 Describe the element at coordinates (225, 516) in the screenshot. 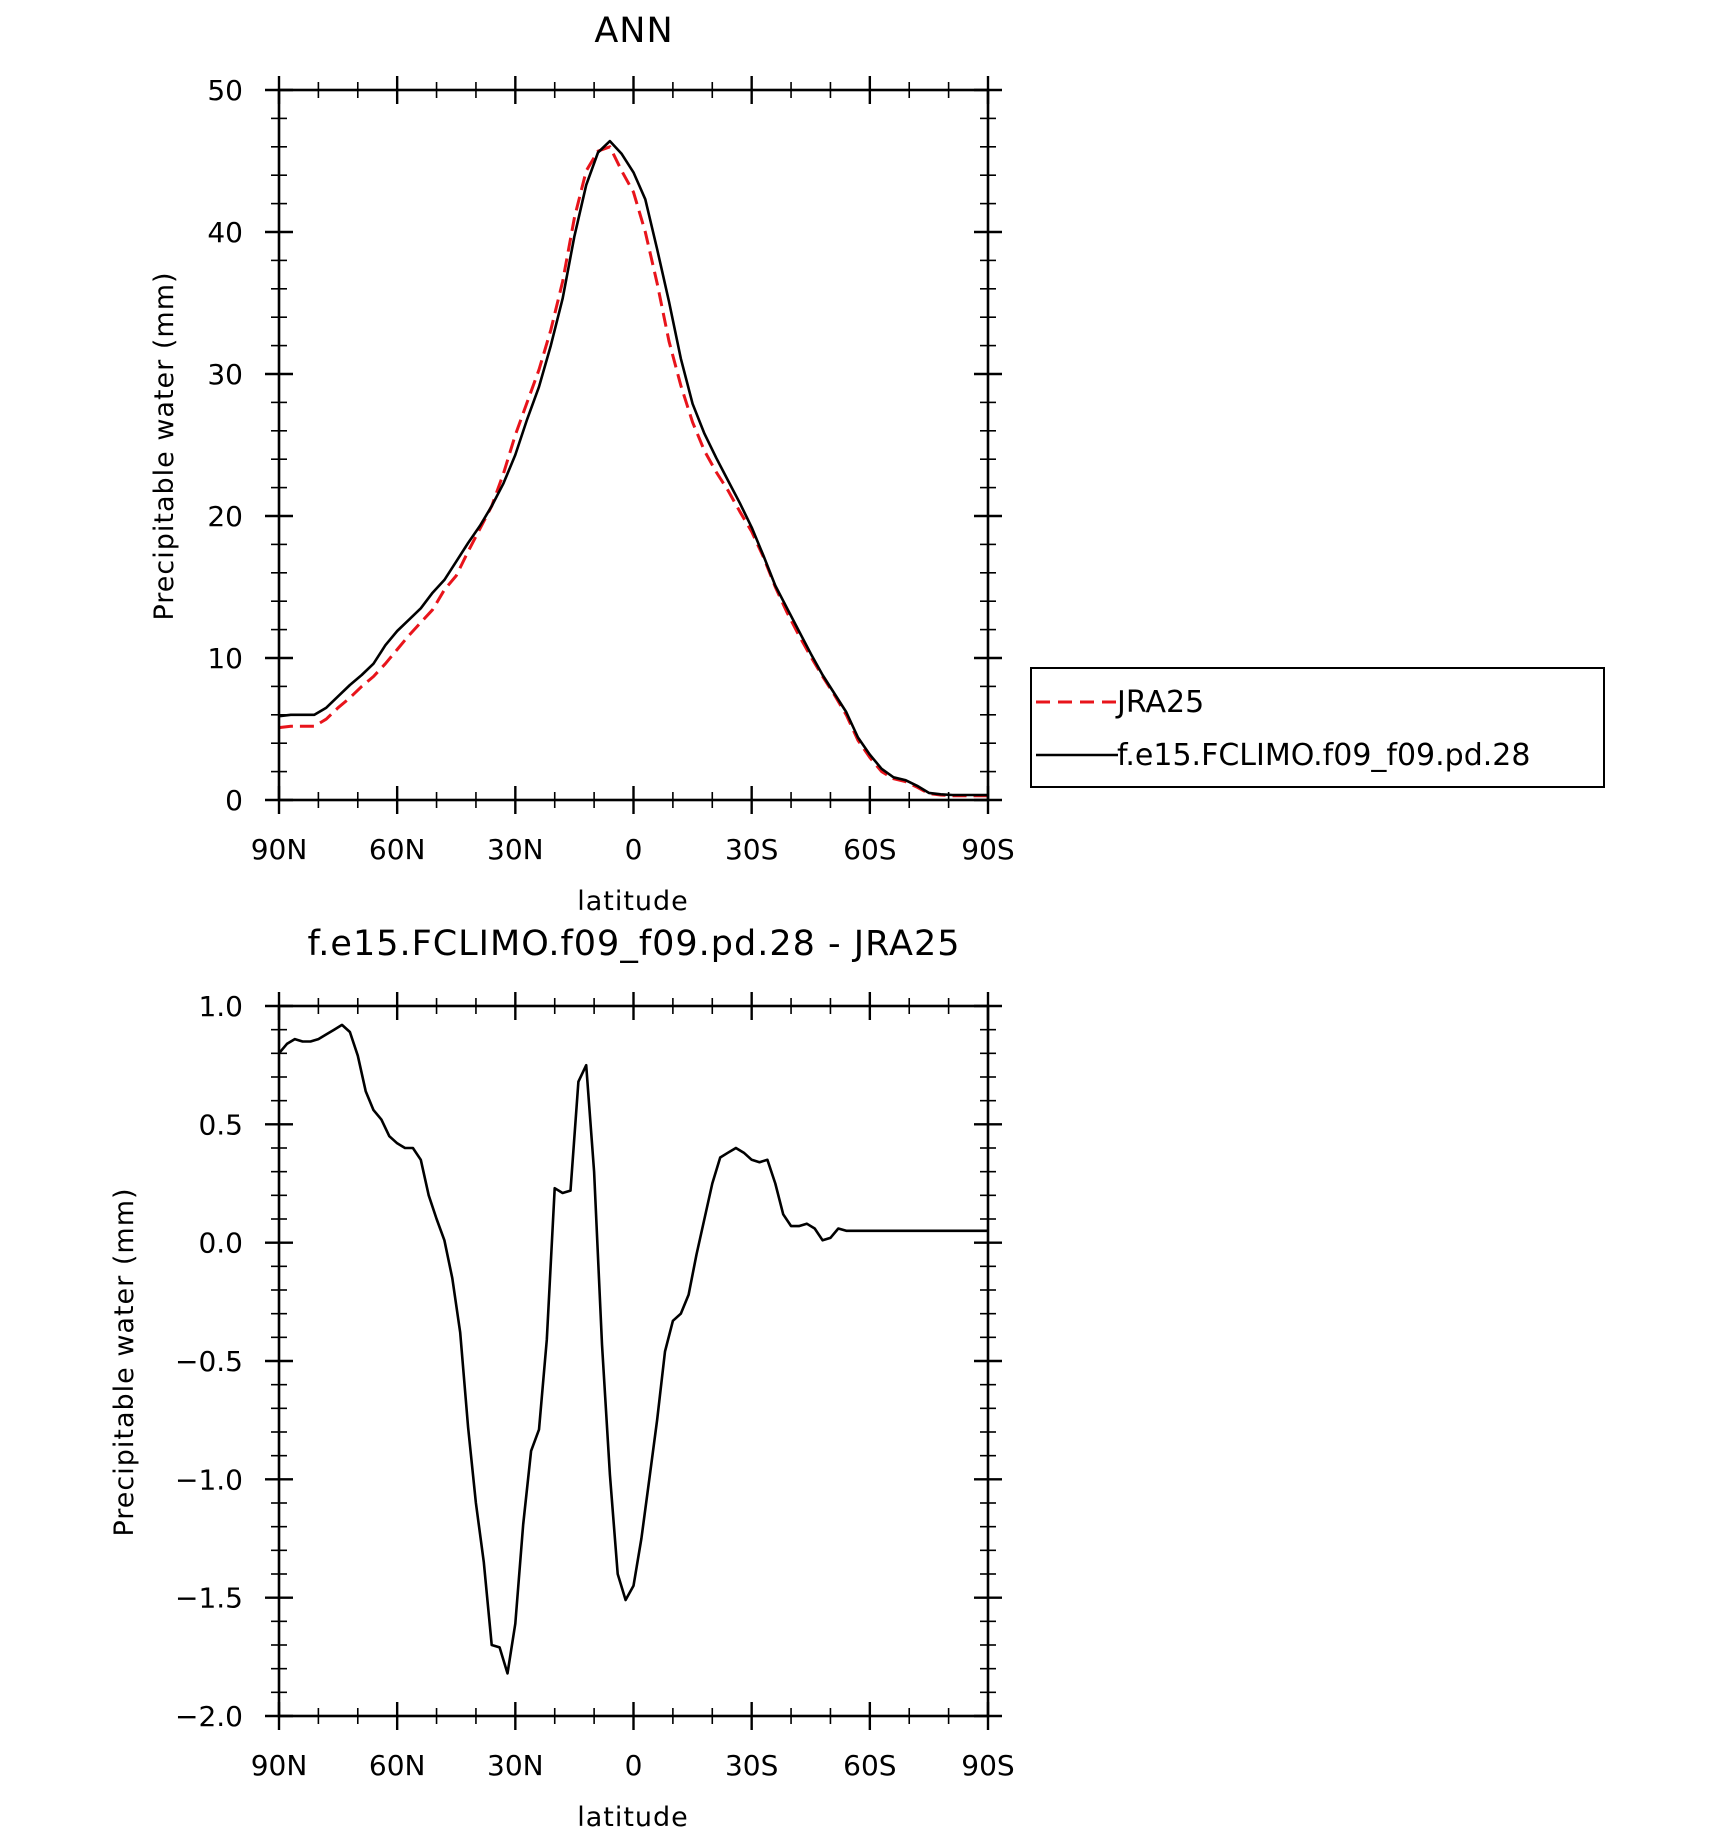

I see `y-tick-label: 20` at that location.